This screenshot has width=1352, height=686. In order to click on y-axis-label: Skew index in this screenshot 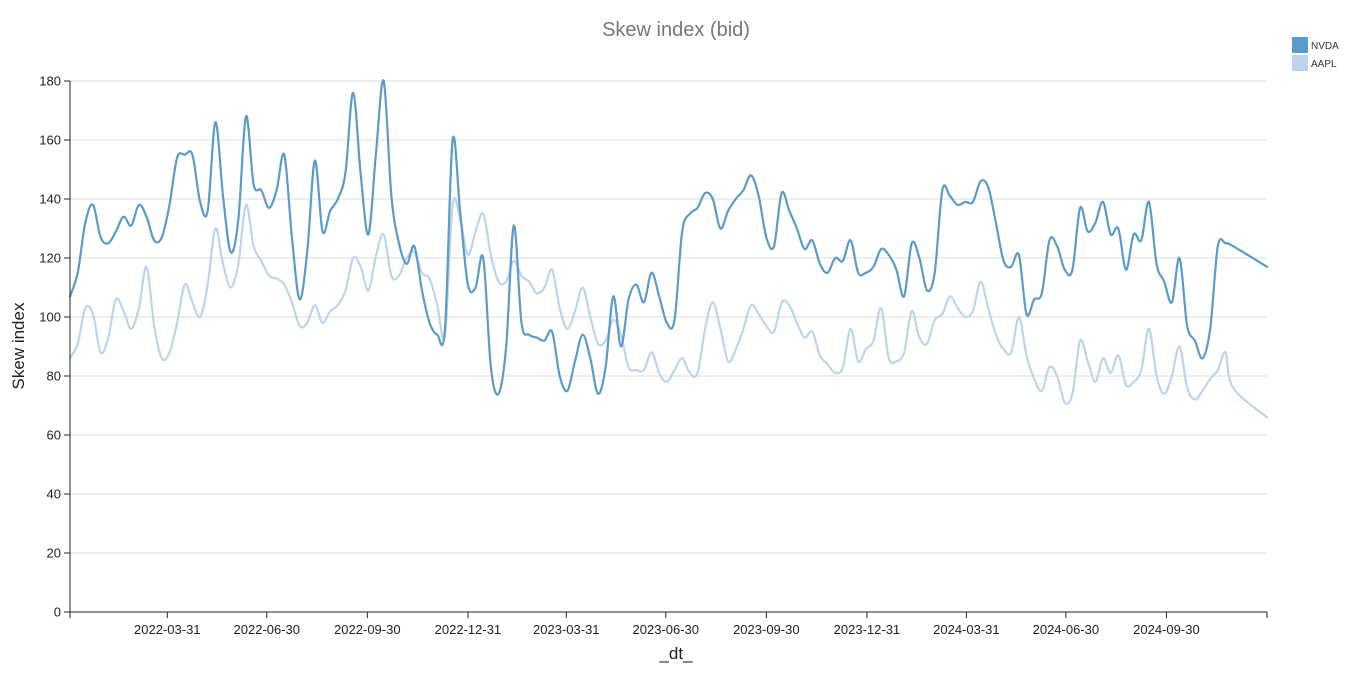, I will do `click(18, 345)`.